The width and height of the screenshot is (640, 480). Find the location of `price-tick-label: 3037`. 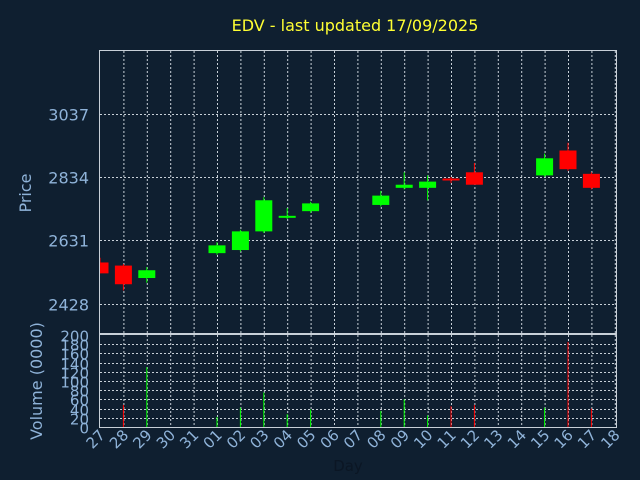

price-tick-label: 3037 is located at coordinates (68, 115).